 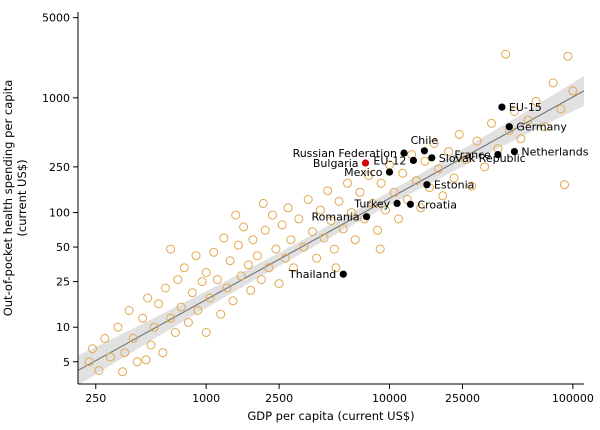 I want to click on y-tick-label: 5000, so click(x=56, y=18).